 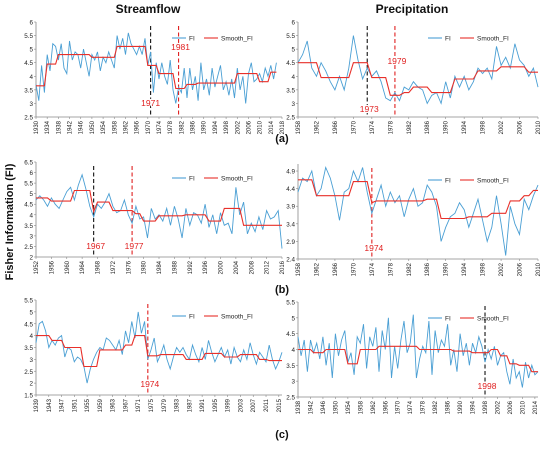 I want to click on y-tick-label: 2.9, so click(x=290, y=242).